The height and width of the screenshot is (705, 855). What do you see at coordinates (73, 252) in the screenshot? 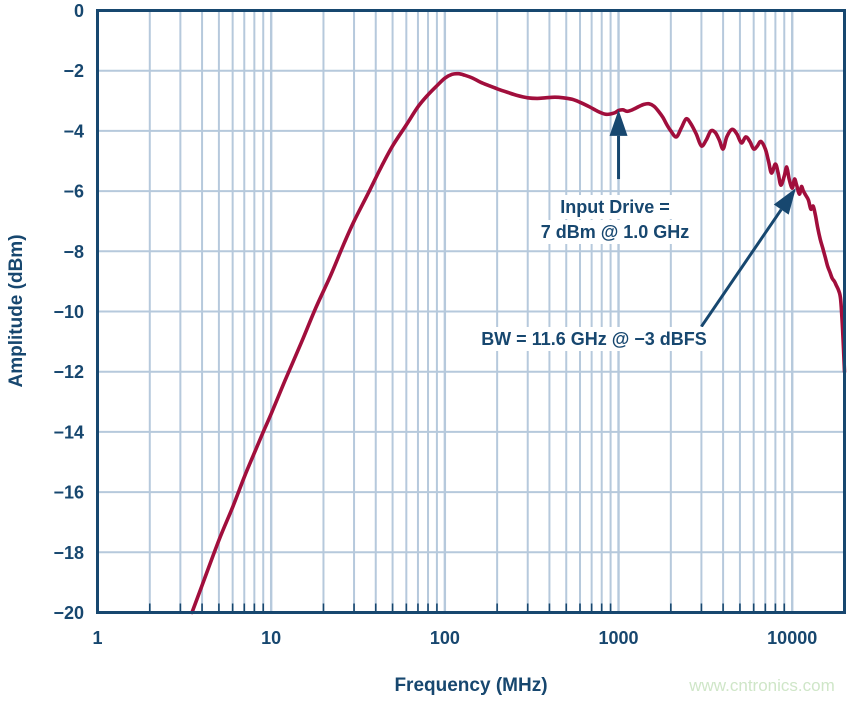
I see `y-tick-label: −8` at bounding box center [73, 252].